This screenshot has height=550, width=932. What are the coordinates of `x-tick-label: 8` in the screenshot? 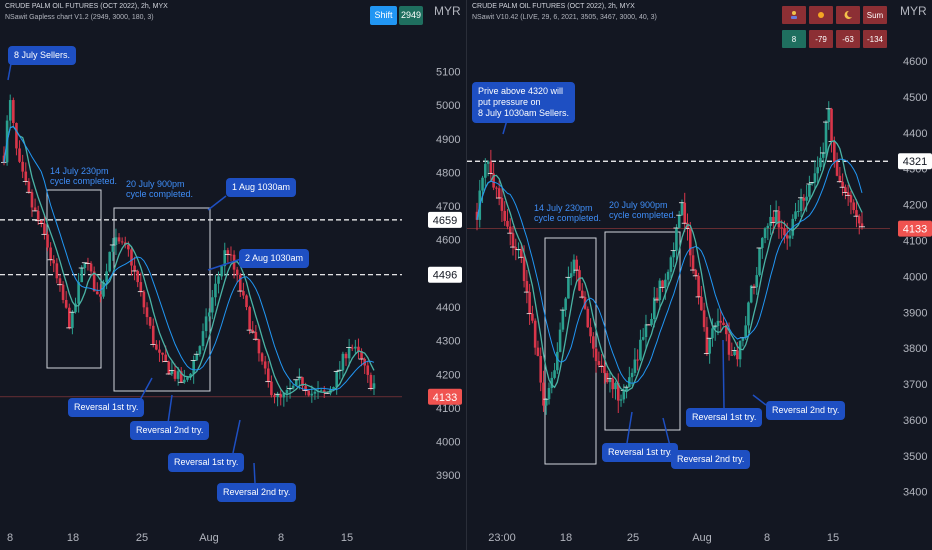 It's located at (281, 538).